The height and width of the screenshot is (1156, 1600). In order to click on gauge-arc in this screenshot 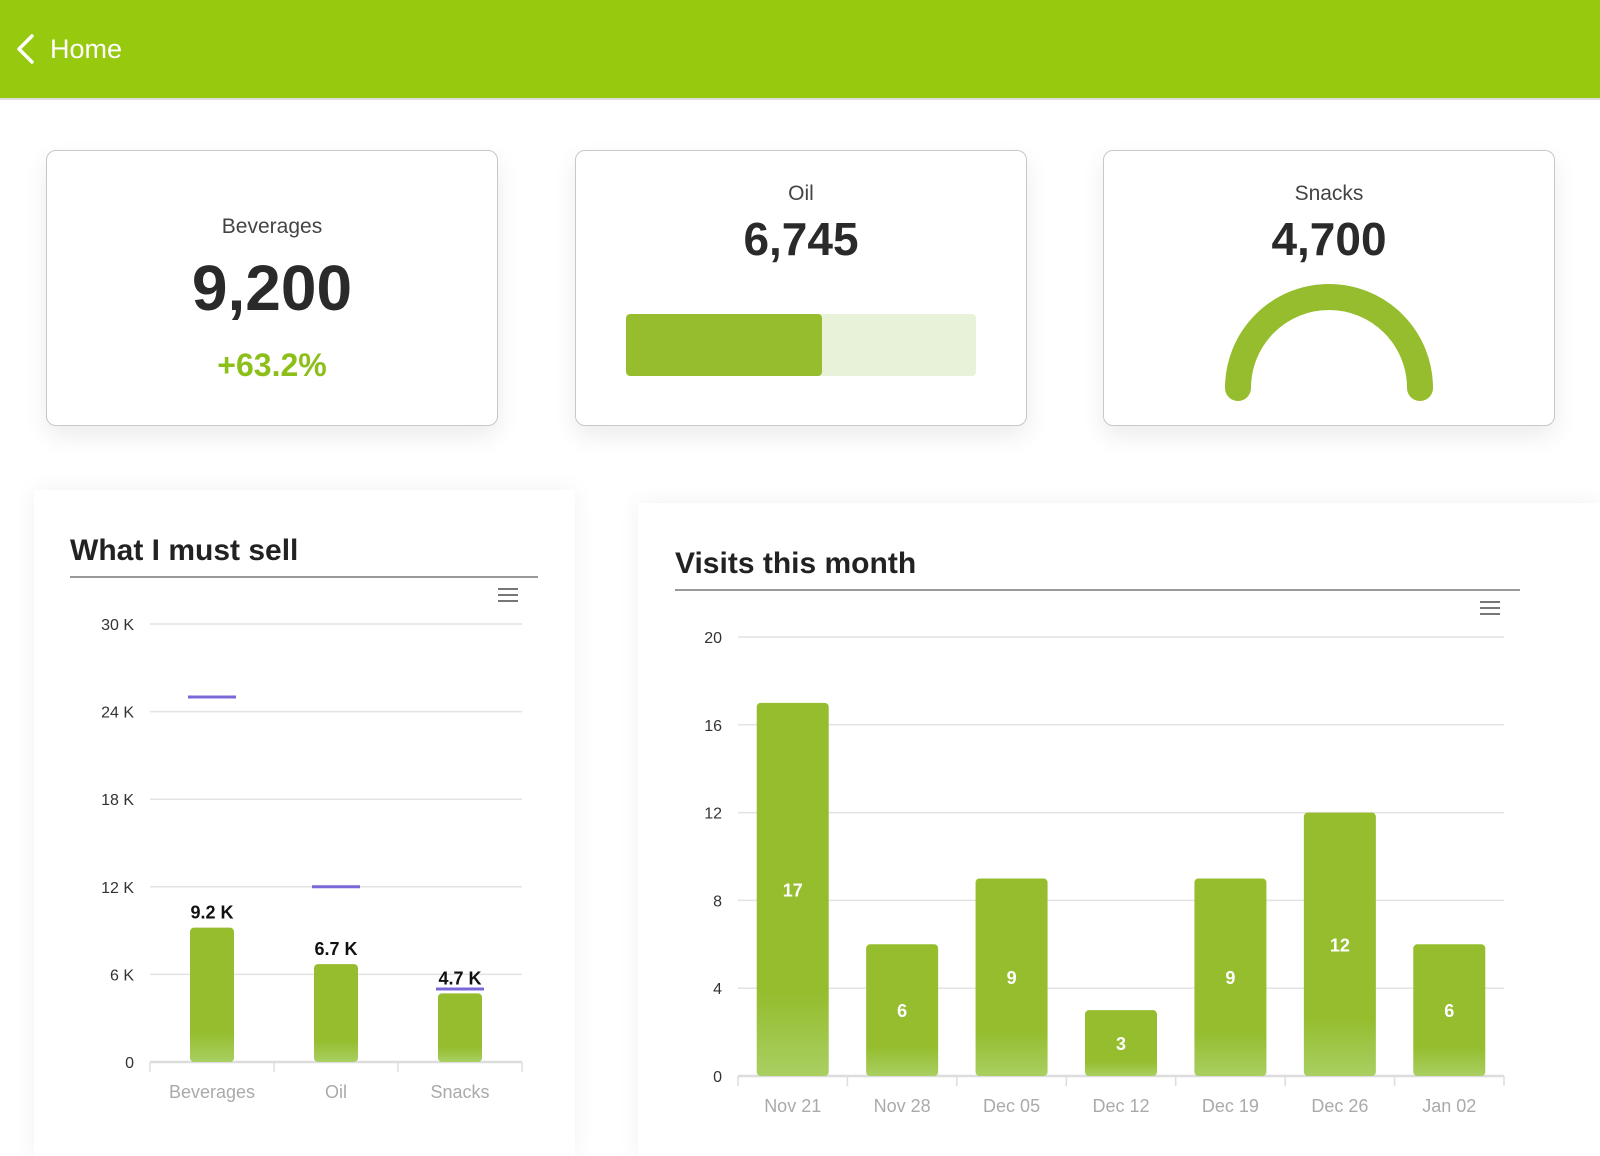, I will do `click(1329, 342)`.